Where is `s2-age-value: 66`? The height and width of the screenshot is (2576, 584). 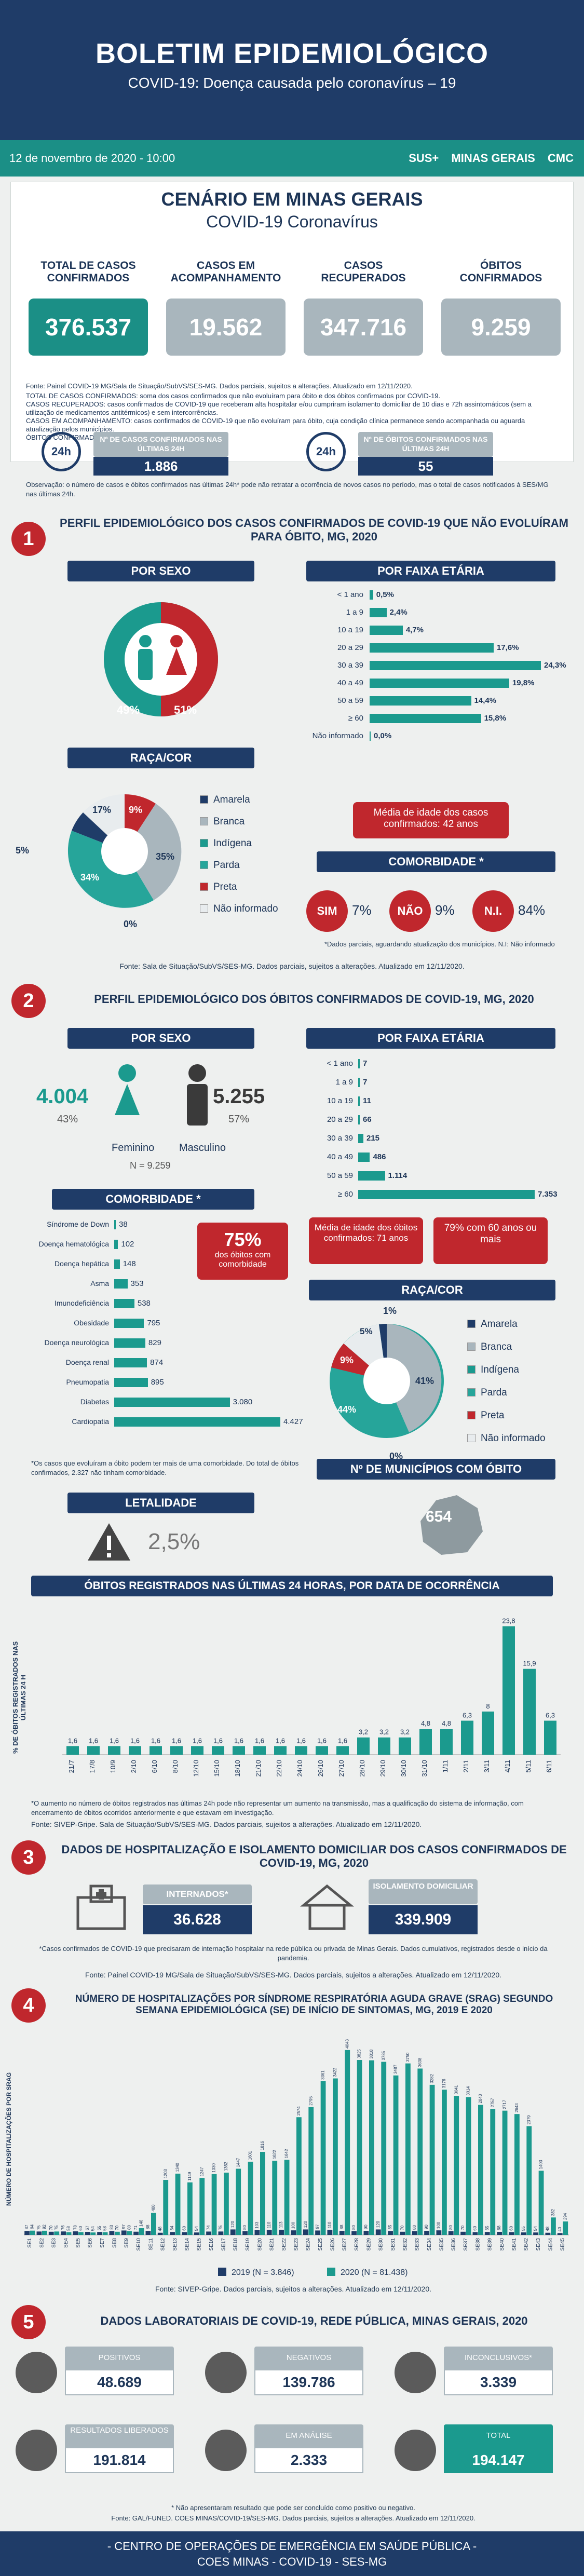
s2-age-value: 66 is located at coordinates (367, 1119).